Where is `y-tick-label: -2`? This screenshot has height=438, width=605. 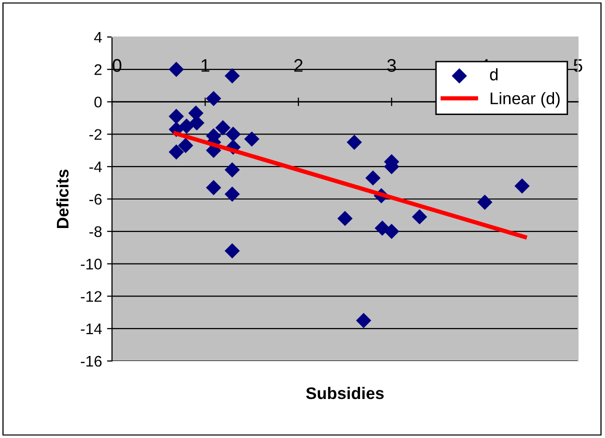
y-tick-label: -2 is located at coordinates (95, 134).